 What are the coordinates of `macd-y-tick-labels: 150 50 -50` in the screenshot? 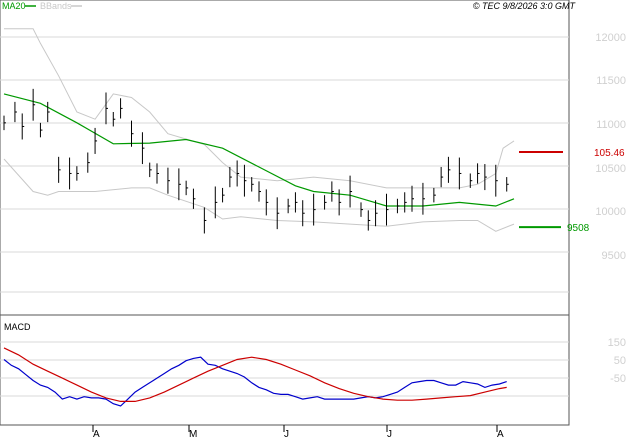 It's located at (617, 361).